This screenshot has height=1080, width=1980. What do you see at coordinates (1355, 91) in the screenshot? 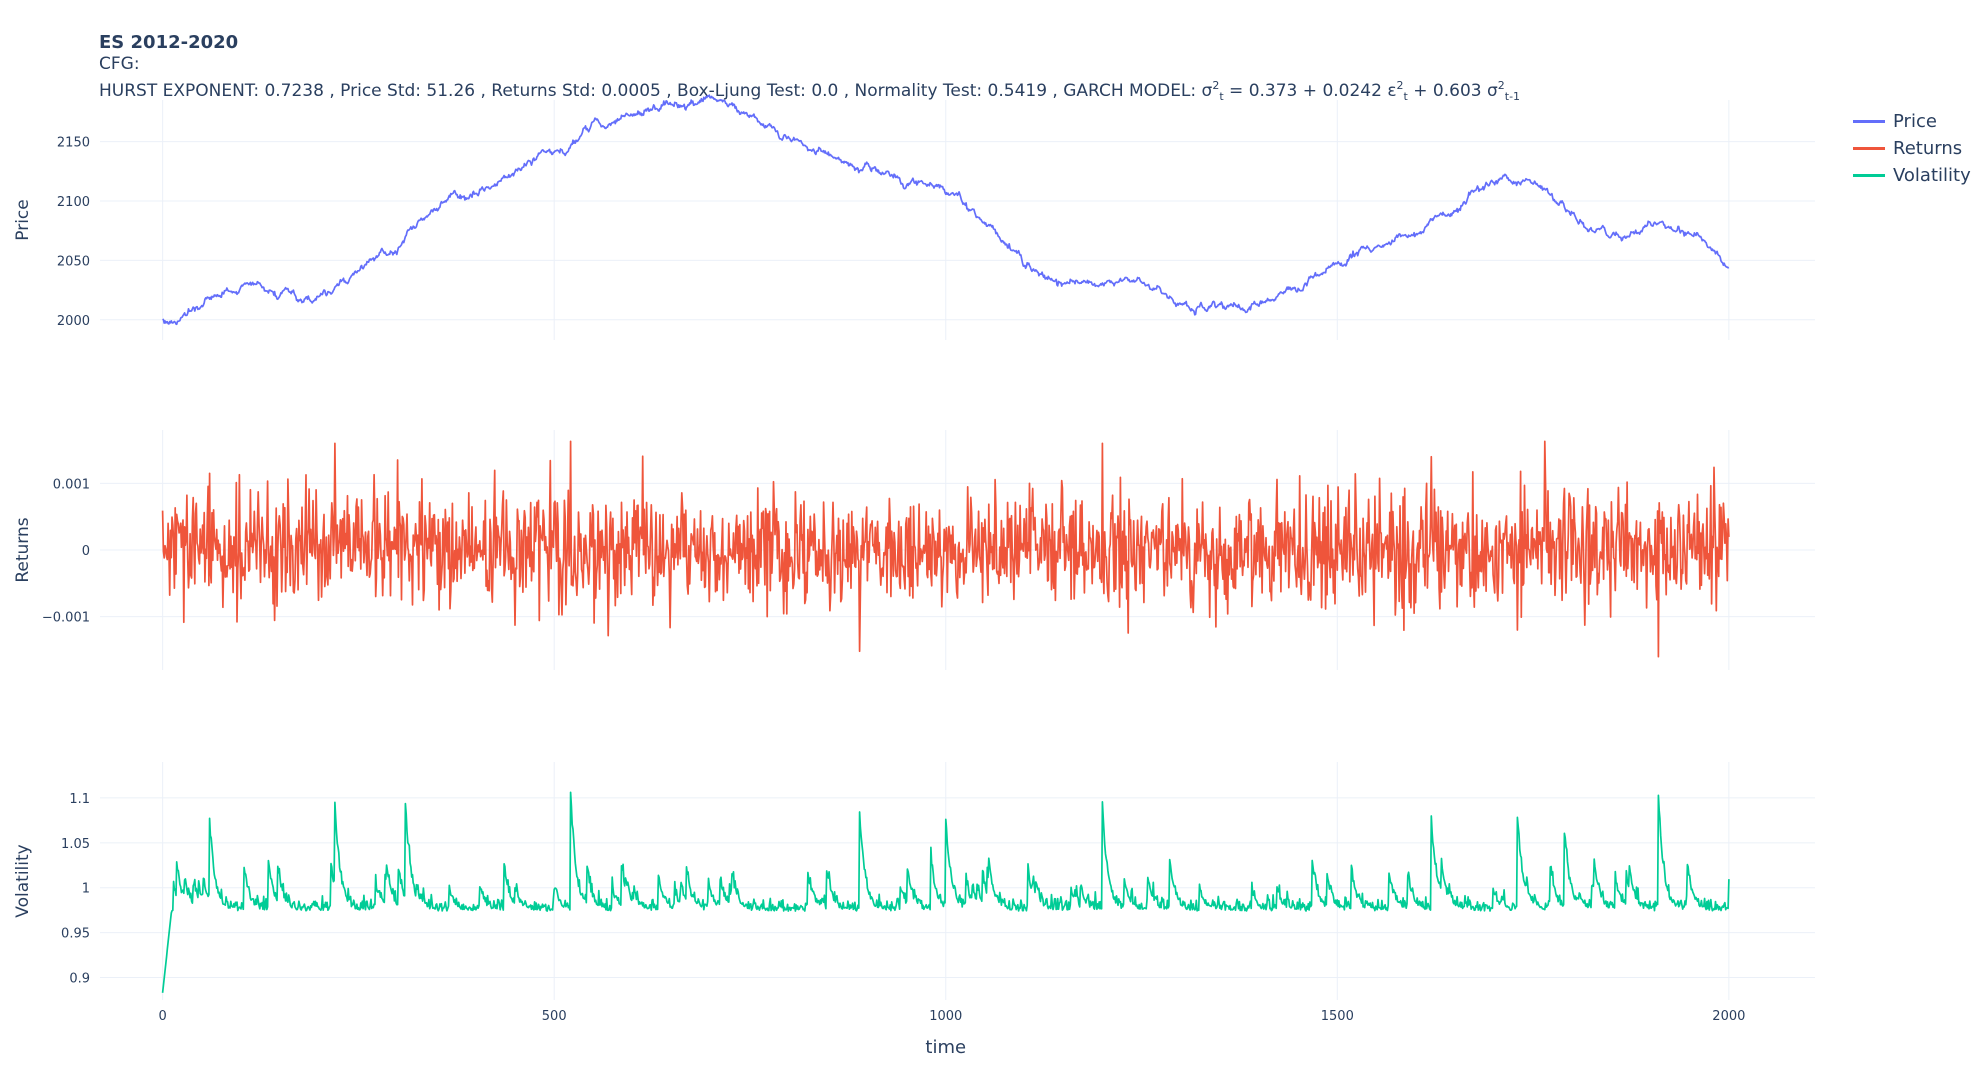
I see `garch-alpha: 0.0242` at bounding box center [1355, 91].